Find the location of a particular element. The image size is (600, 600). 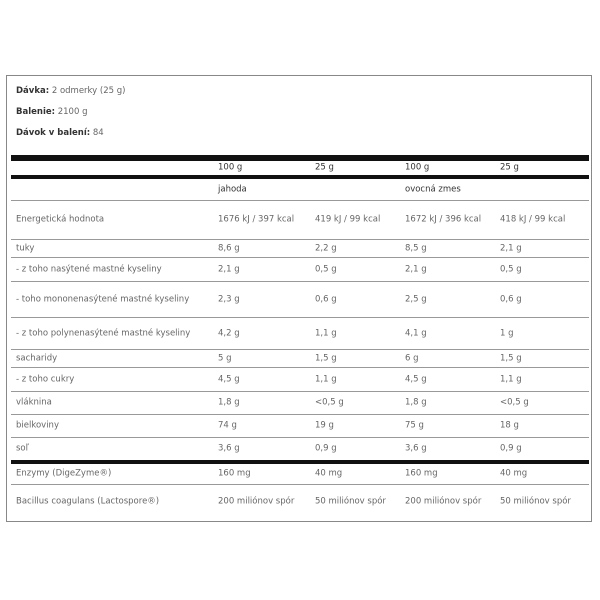

nutrient-label: bielkoviny is located at coordinates (37, 425).